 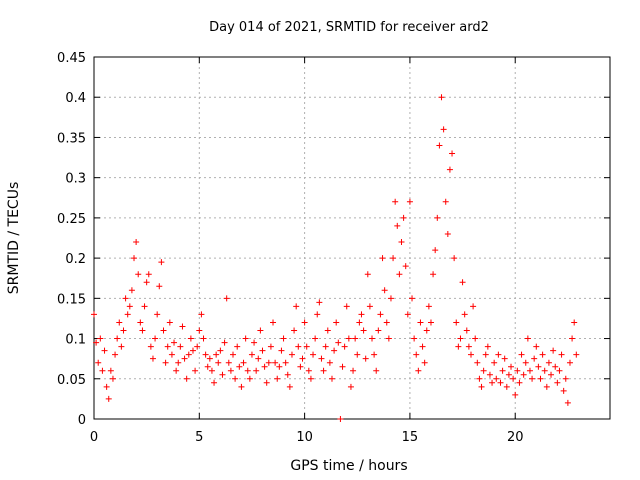 What do you see at coordinates (14, 238) in the screenshot?
I see `y-axis-title: SRMTID / TECUs` at bounding box center [14, 238].